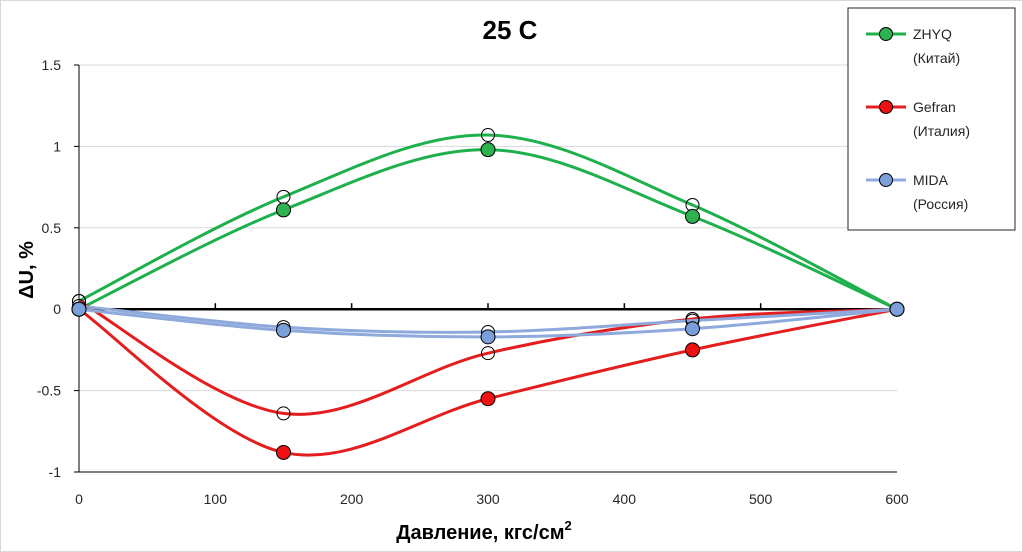 Image resolution: width=1023 pixels, height=552 pixels. I want to click on y-tick-label: 0.5, so click(52, 228).